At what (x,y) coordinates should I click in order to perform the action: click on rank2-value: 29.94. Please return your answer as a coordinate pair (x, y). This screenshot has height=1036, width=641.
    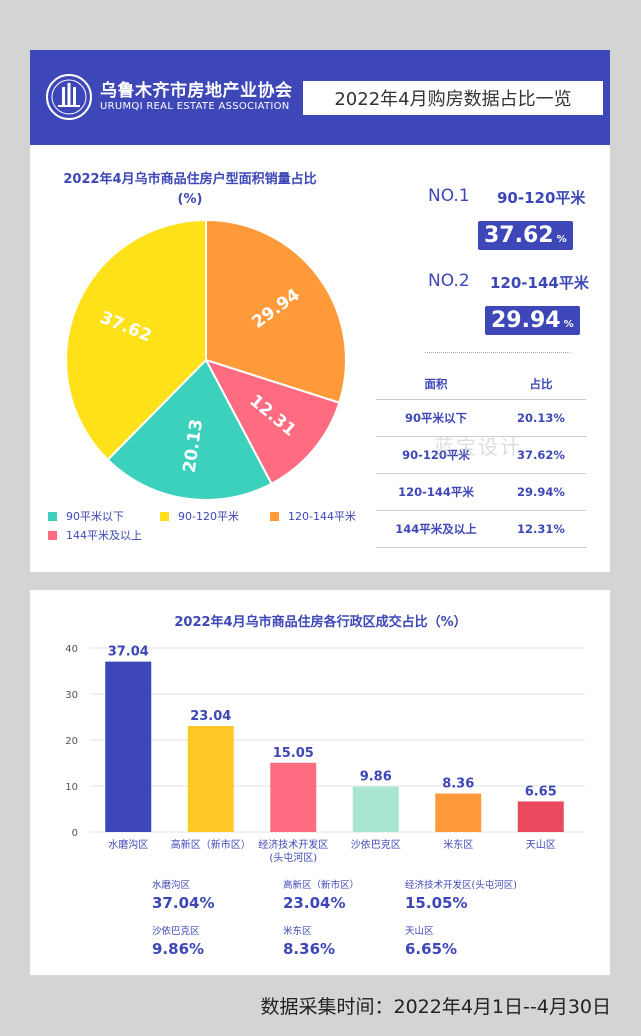
    Looking at the image, I should click on (526, 320).